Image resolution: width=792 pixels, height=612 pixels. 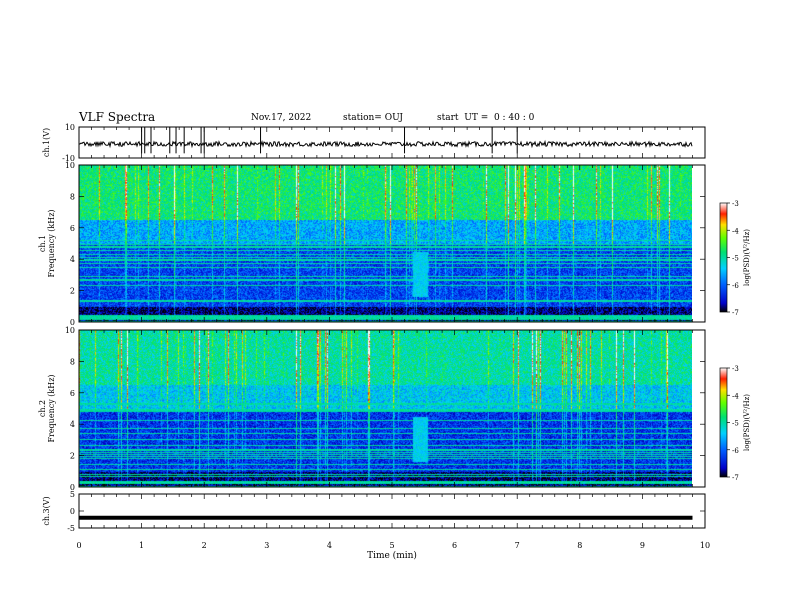 I want to click on figure-title: VLF Spectra, so click(x=117, y=117).